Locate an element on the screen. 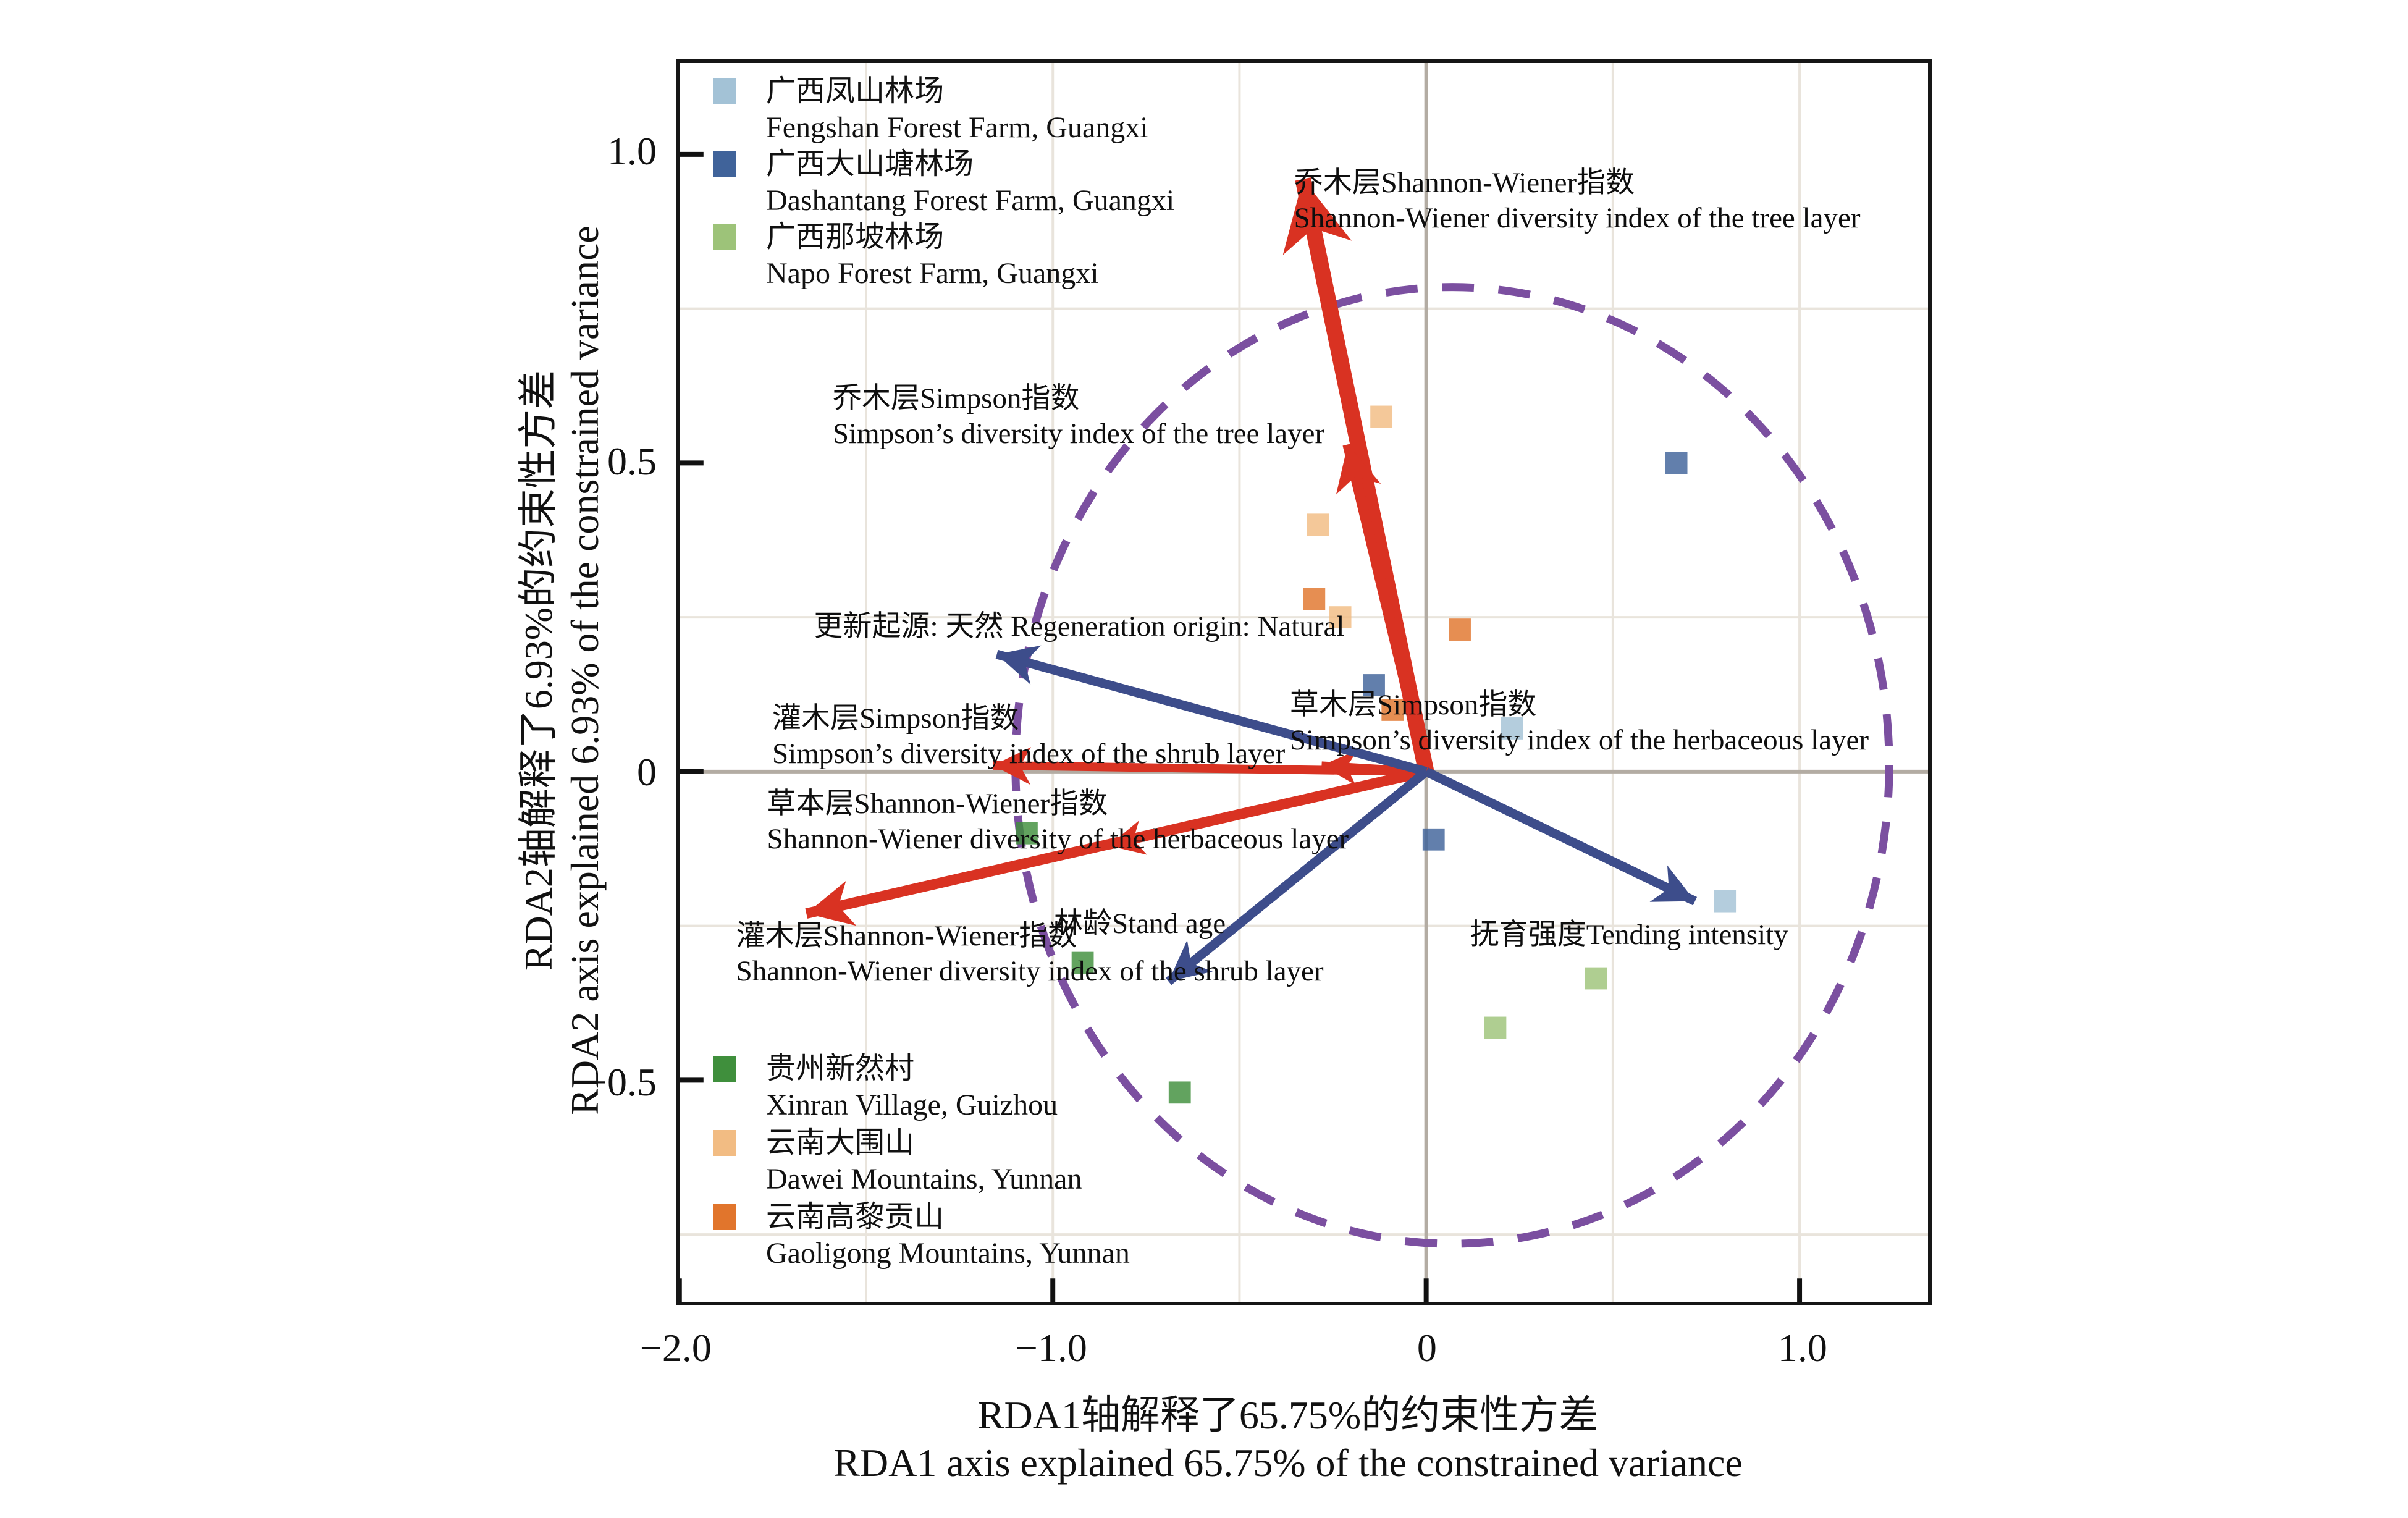 This screenshot has height=1518, width=2408. arrow-tending-intensity is located at coordinates (1561, 836).